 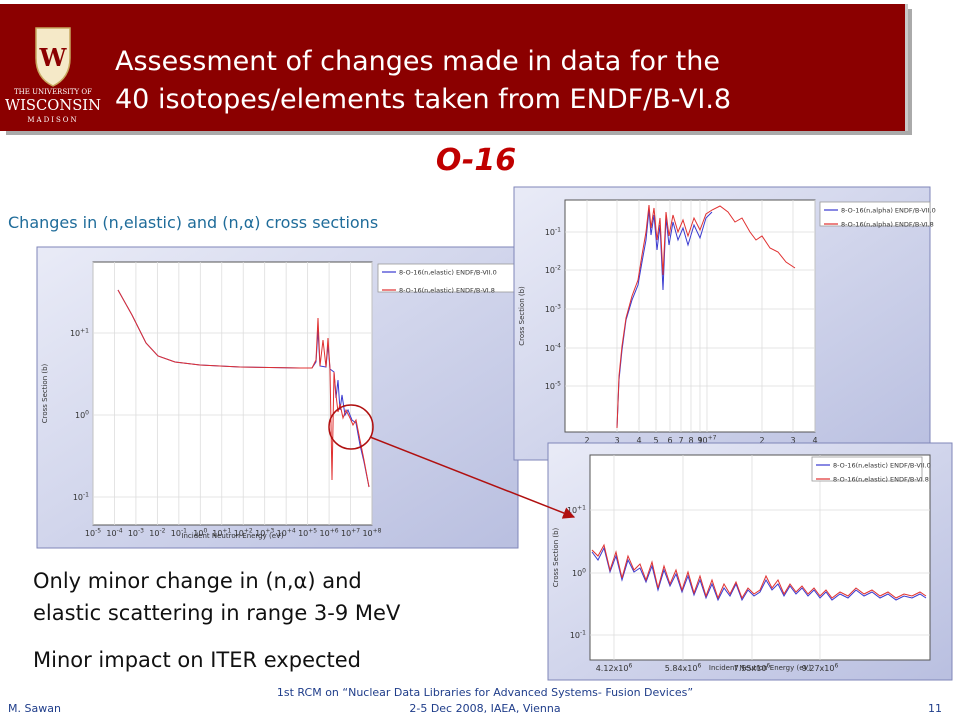 I want to click on x-tick-label: 8, so click(x=690, y=440).